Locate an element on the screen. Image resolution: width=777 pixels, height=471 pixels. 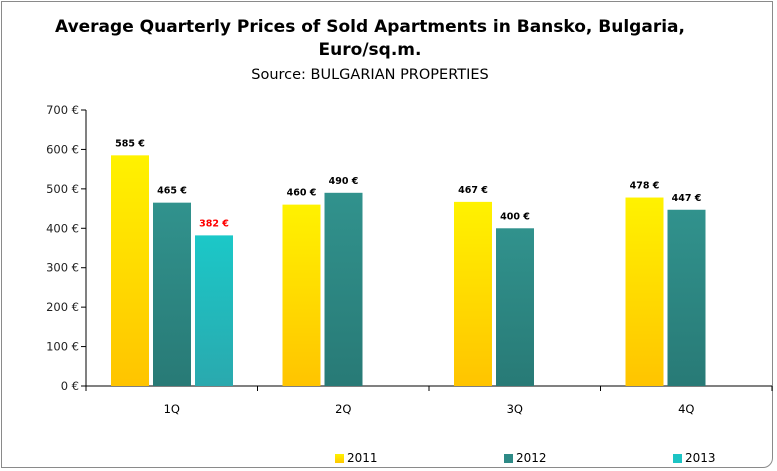
legend-label-2012: 2012 is located at coordinates (531, 458).